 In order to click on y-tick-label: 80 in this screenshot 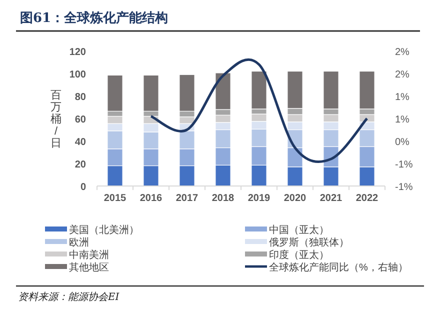, I will do `click(80, 97)`.